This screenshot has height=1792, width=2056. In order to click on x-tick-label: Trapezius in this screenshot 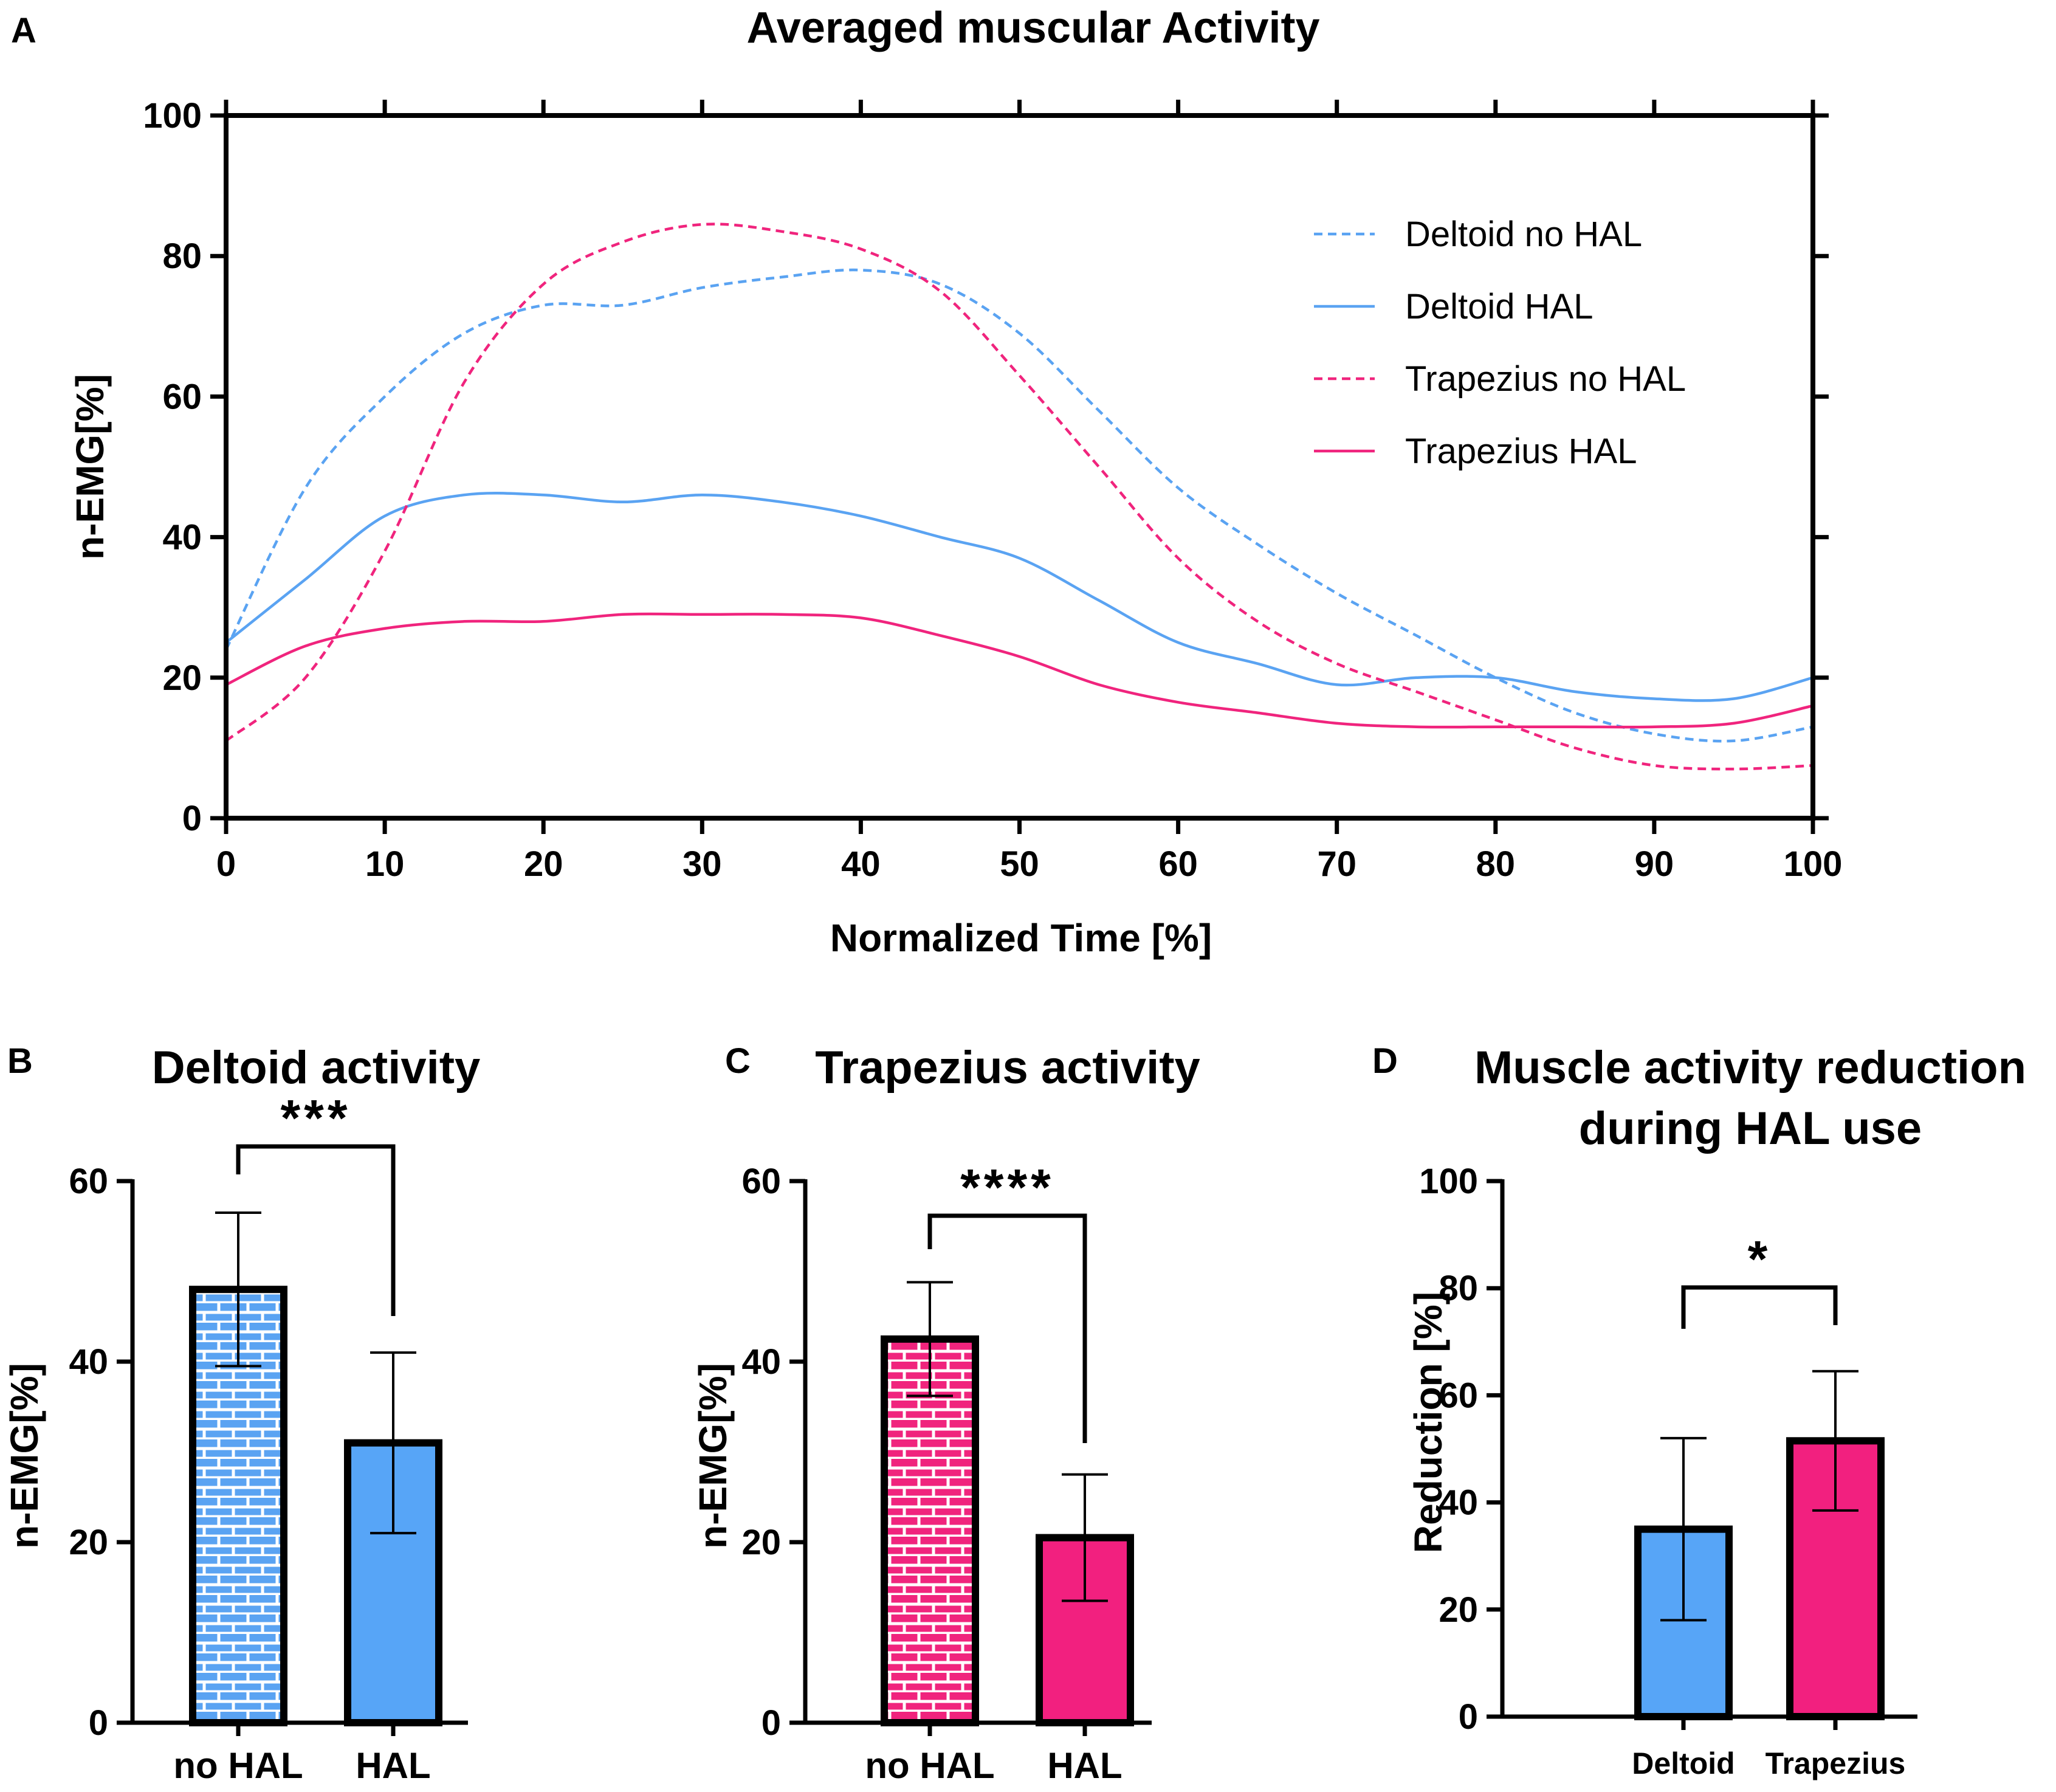, I will do `click(1835, 1763)`.